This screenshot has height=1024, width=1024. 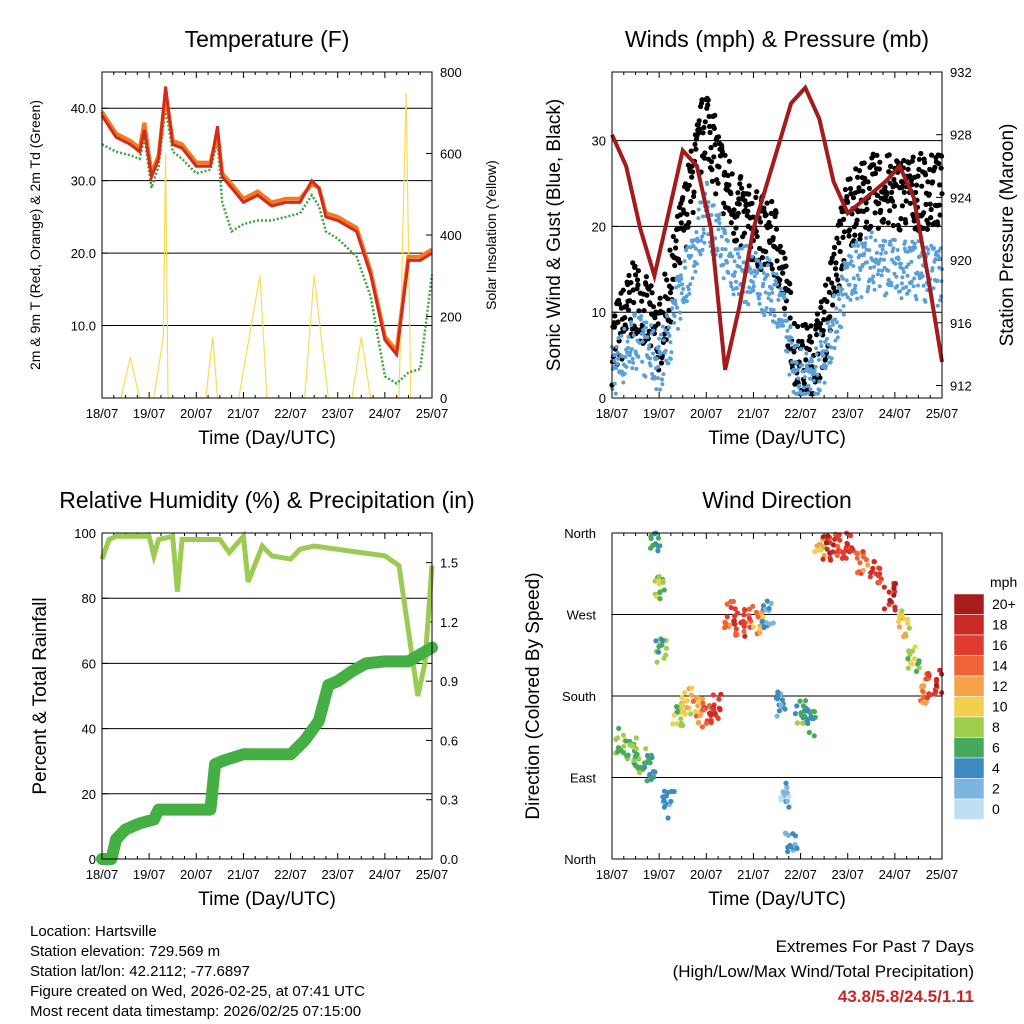 What do you see at coordinates (580, 533) in the screenshot?
I see `direction-ytick-label: North` at bounding box center [580, 533].